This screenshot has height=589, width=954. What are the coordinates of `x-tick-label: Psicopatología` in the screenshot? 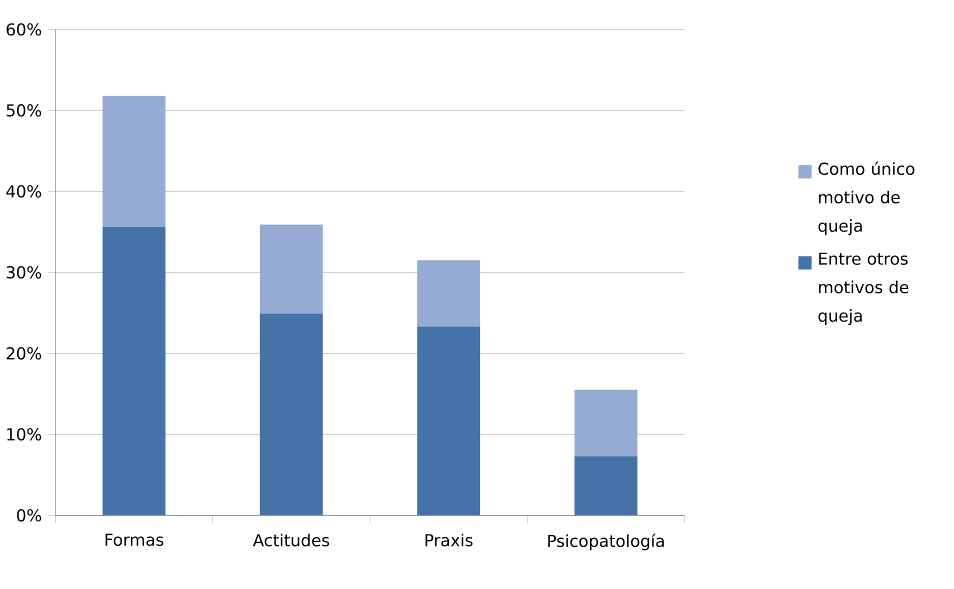 It's located at (606, 542).